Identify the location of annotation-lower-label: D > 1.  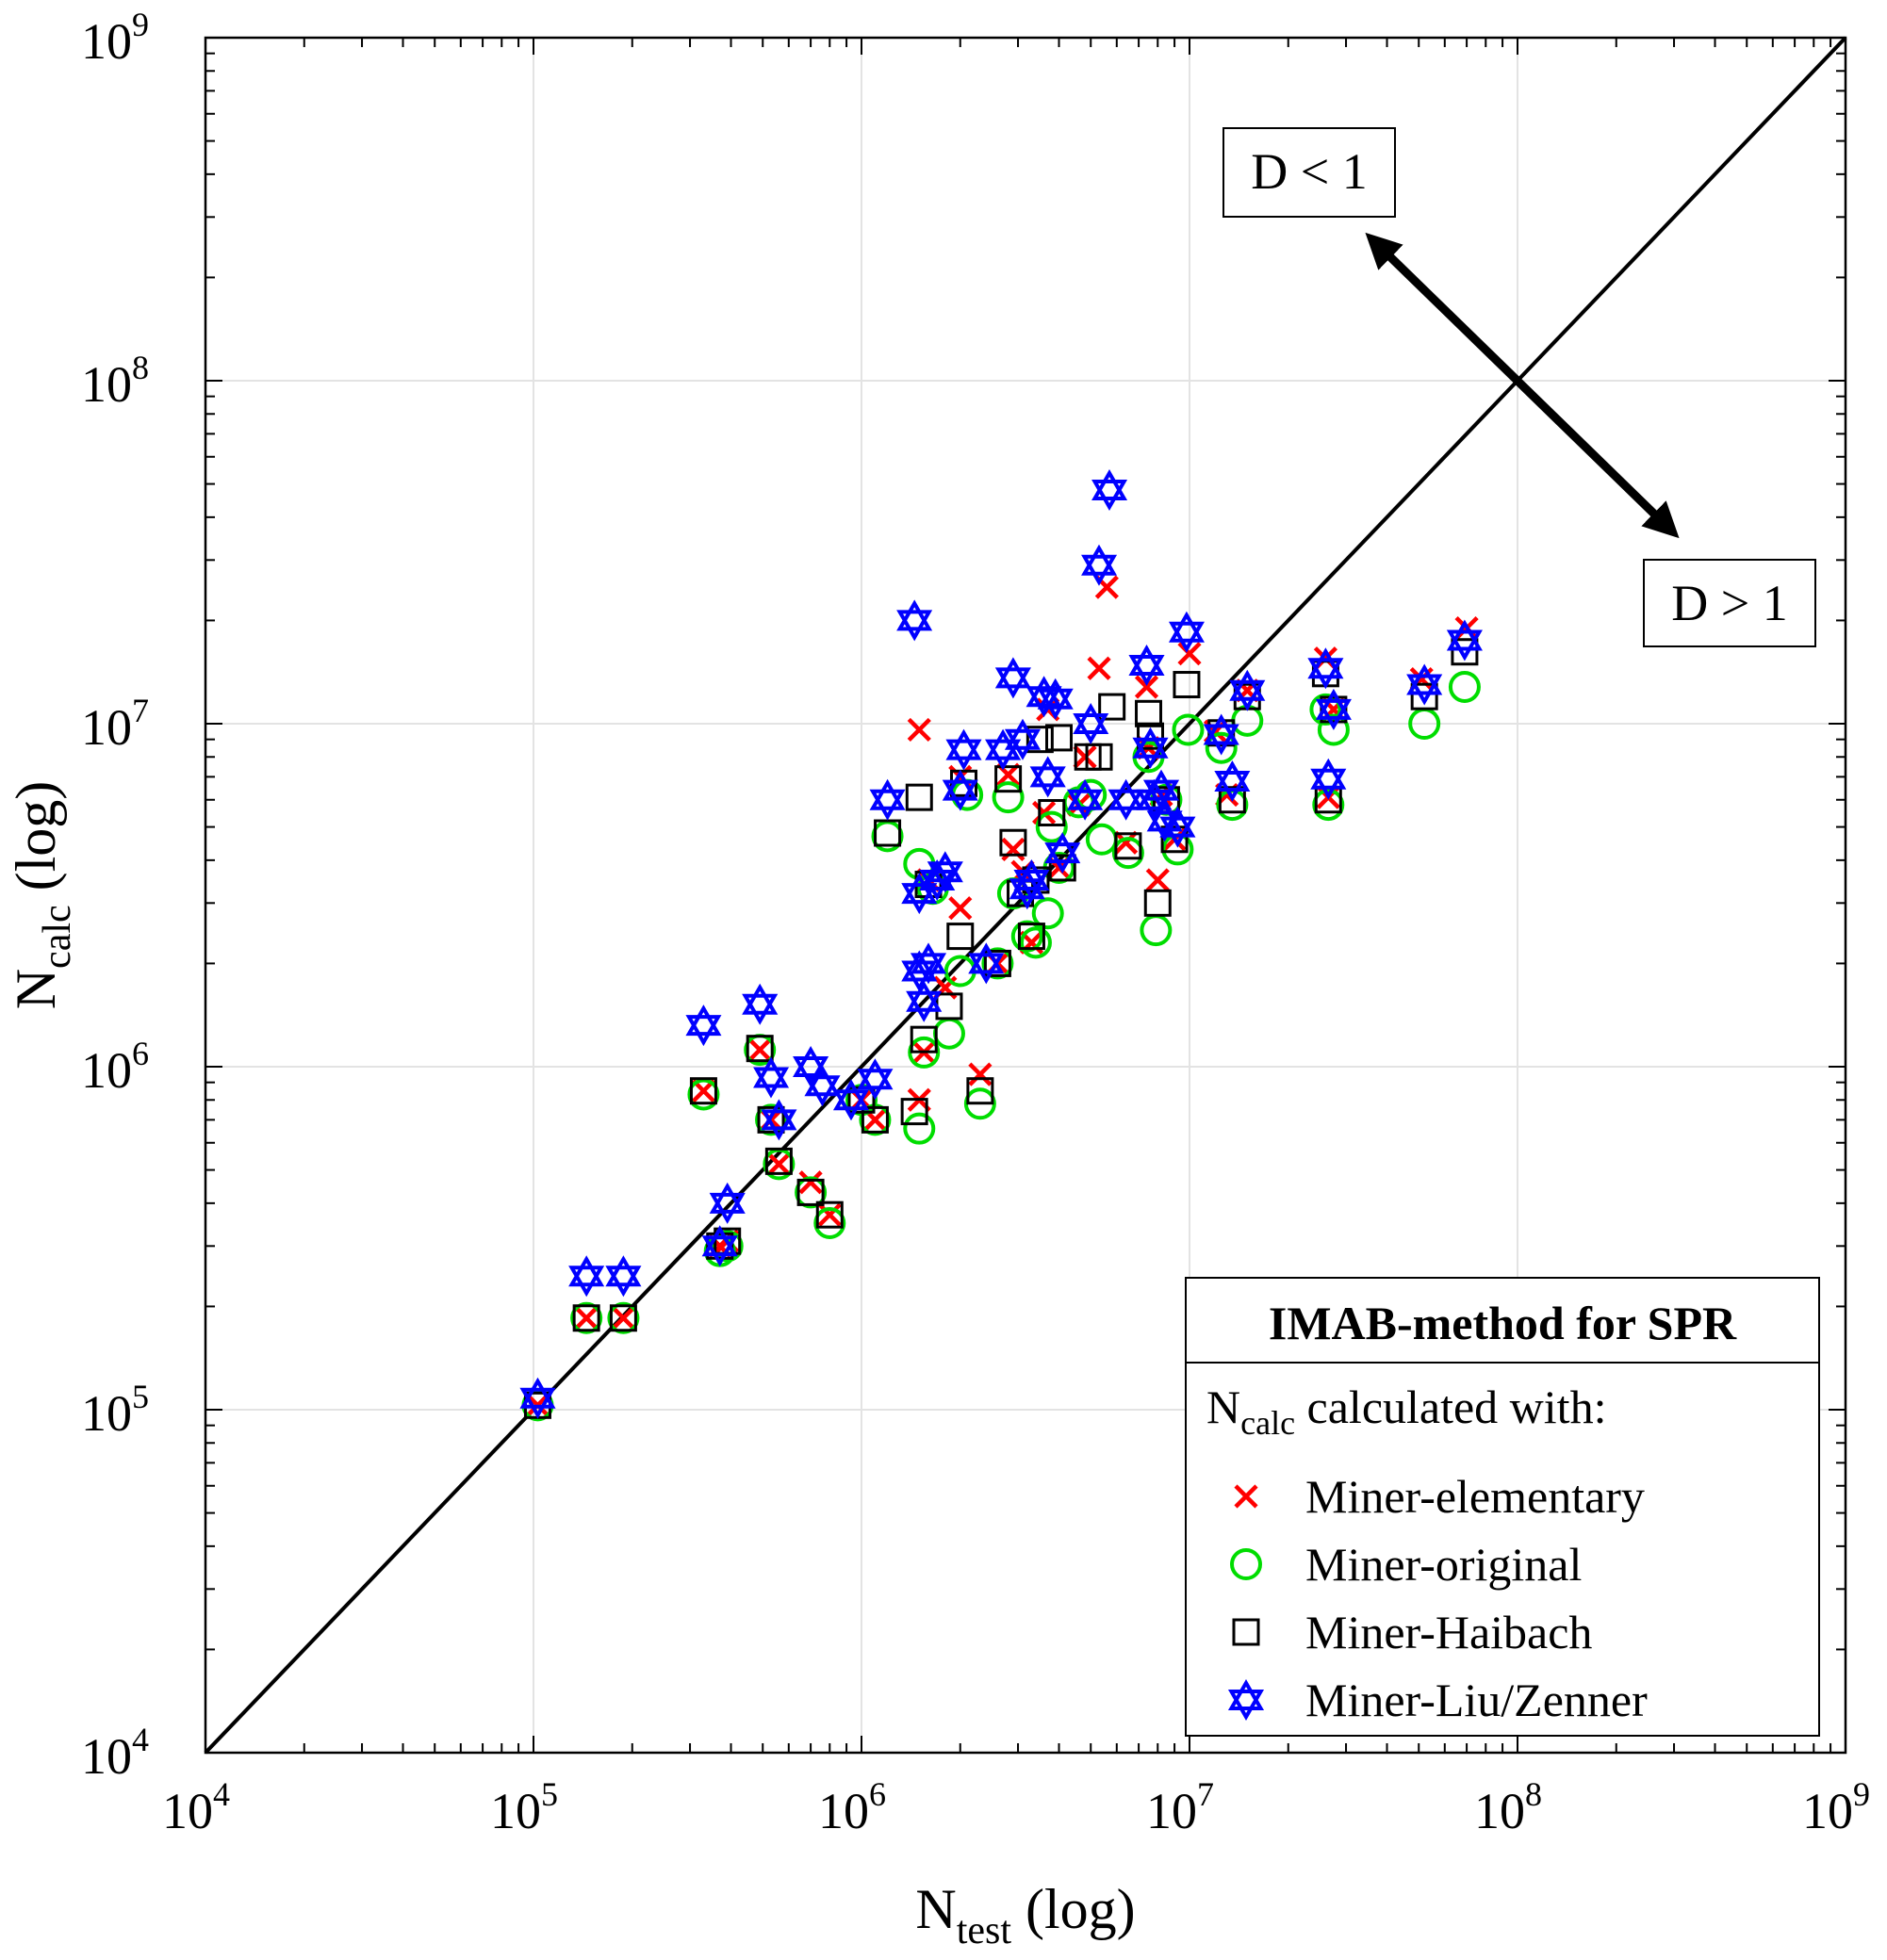
(1729, 603).